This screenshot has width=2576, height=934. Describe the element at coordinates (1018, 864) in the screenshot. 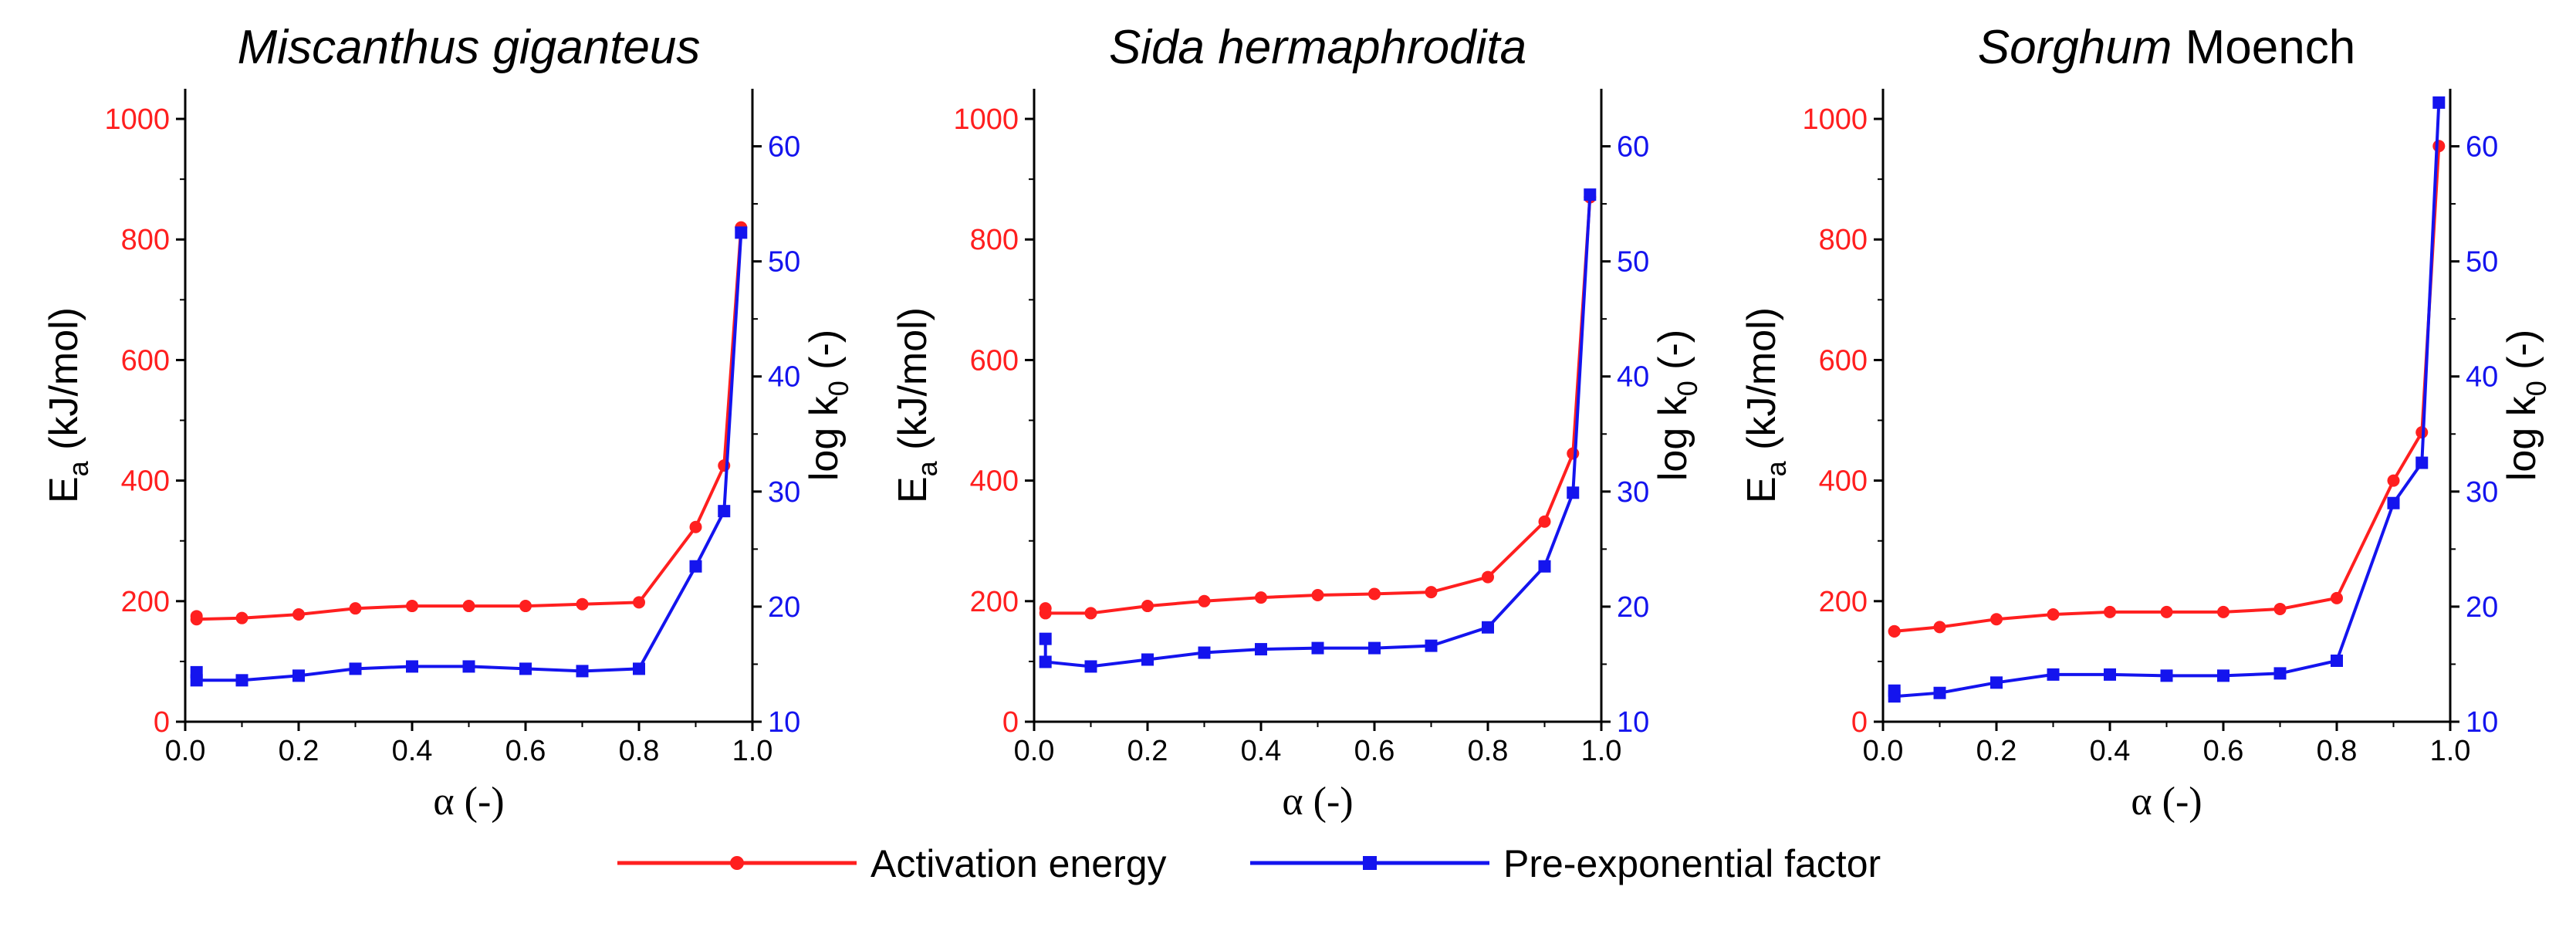

I see `legend-energy-label: Activation energy` at that location.